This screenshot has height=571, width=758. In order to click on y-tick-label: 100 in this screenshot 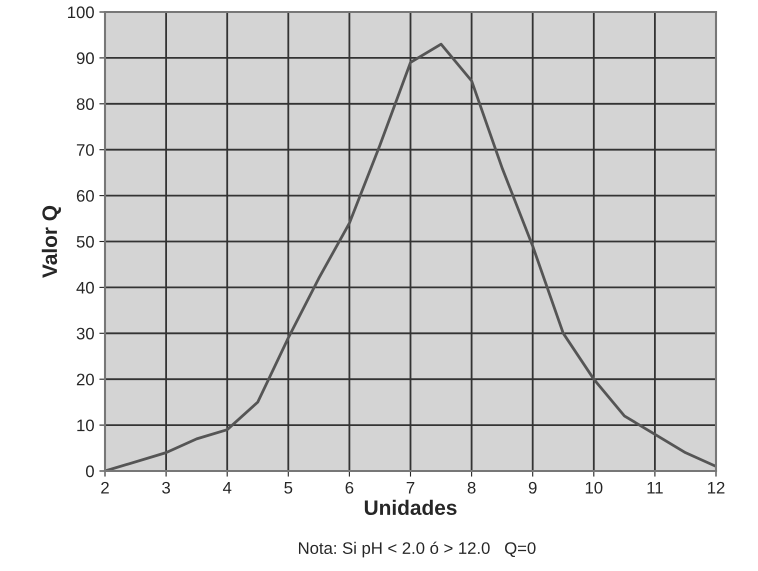, I will do `click(81, 12)`.